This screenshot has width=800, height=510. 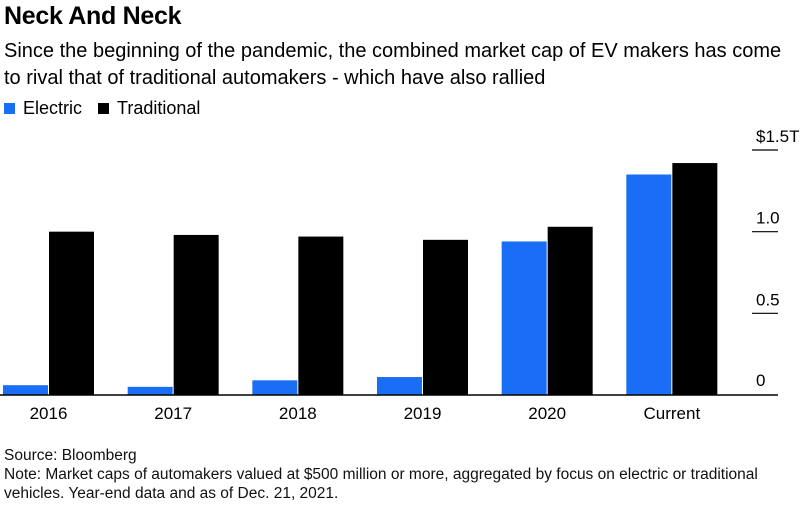 I want to click on y-tick-label-0: 0, so click(x=760, y=380).